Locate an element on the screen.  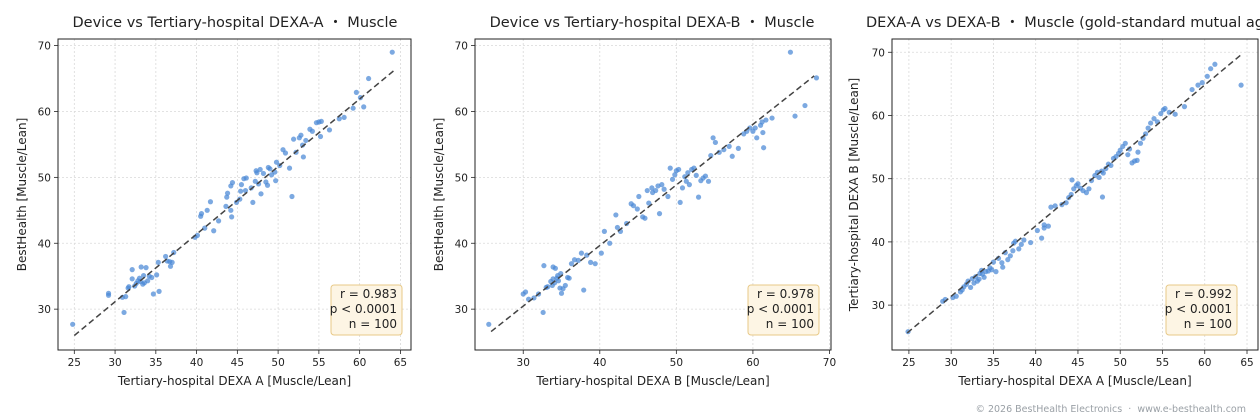
x-tick-label: 30 is located at coordinates (523, 363).